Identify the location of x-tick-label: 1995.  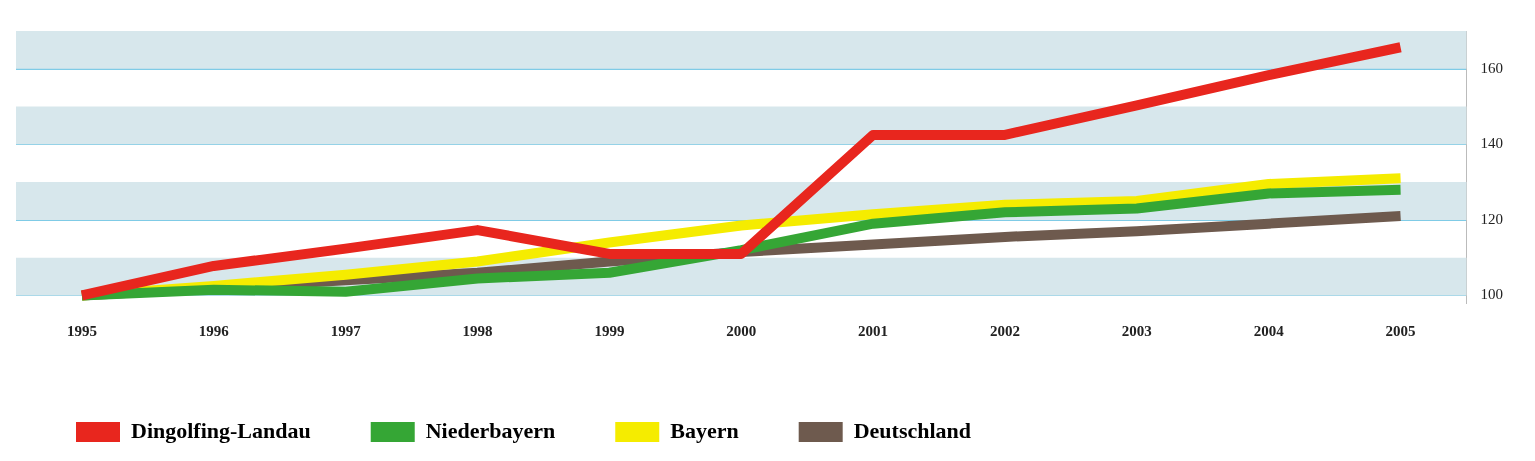
(81, 330).